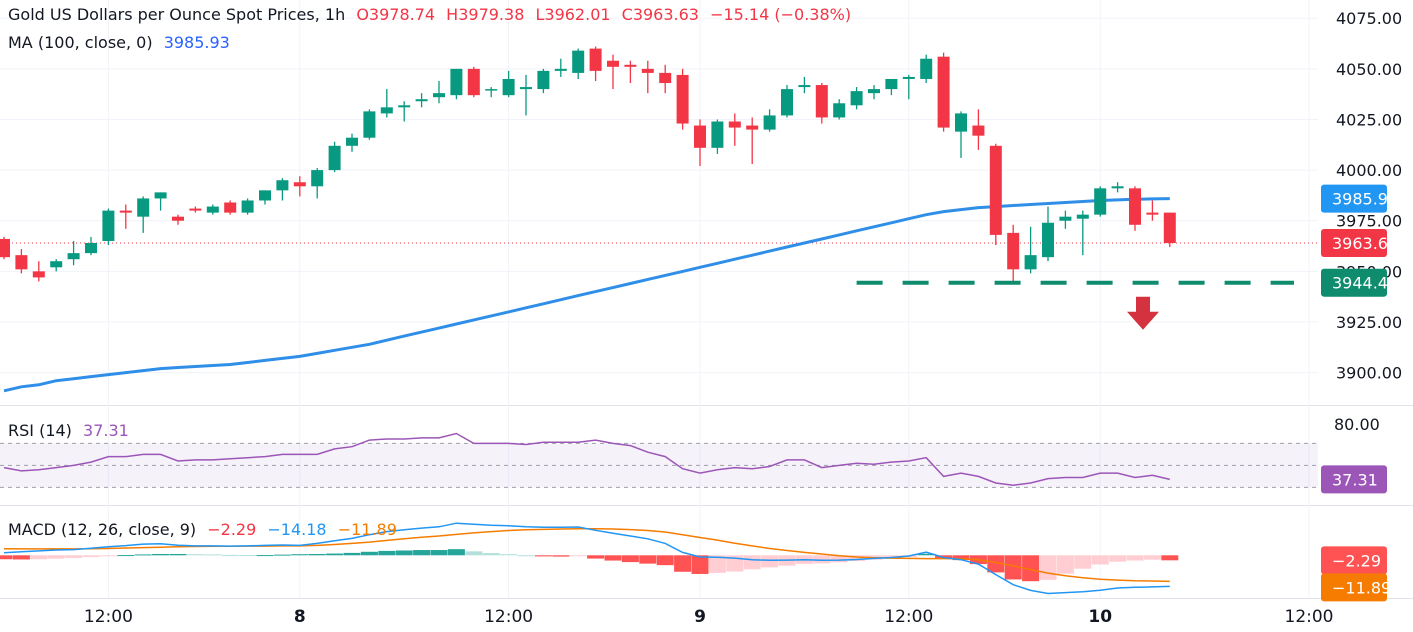 The image size is (1413, 632). I want to click on macd-label: MACD (12, 26, close, 9), so click(102, 529).